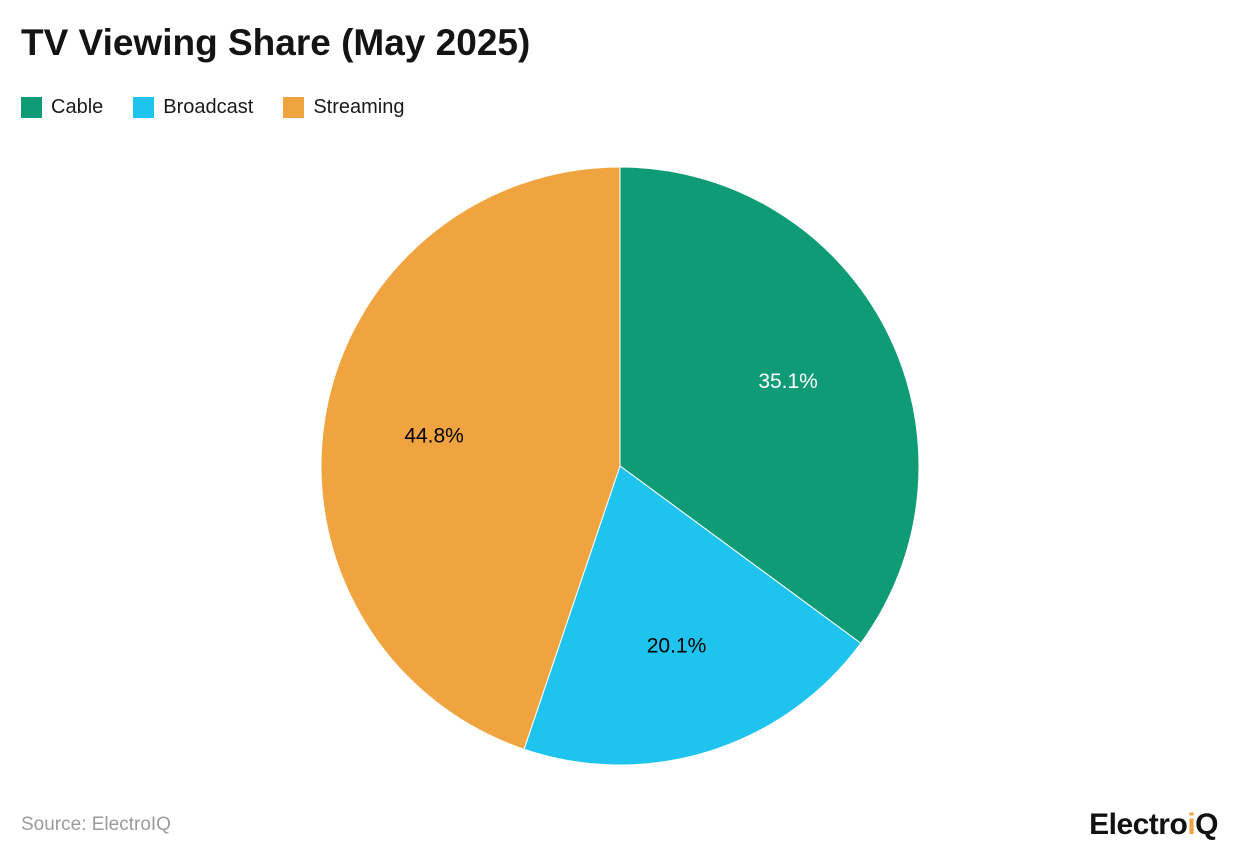  I want to click on slice-label-streaming: 44.8%, so click(434, 435).